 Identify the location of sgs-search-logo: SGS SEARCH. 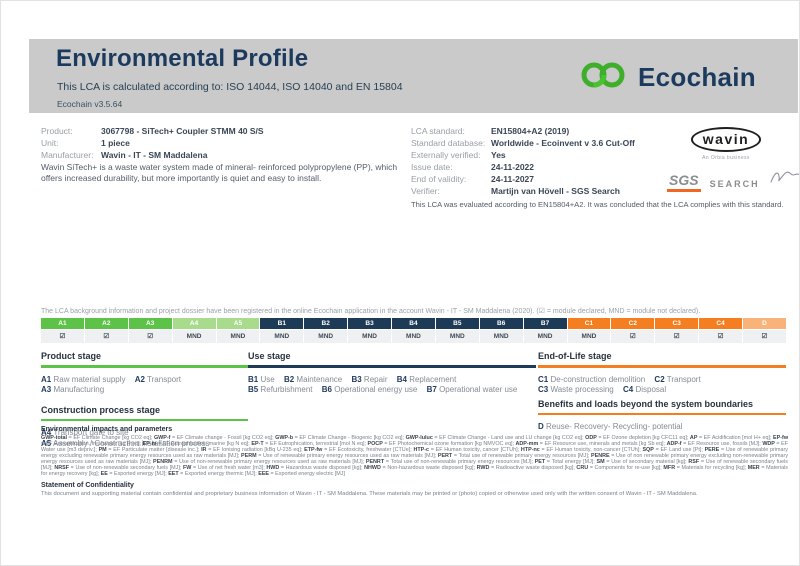
(733, 180).